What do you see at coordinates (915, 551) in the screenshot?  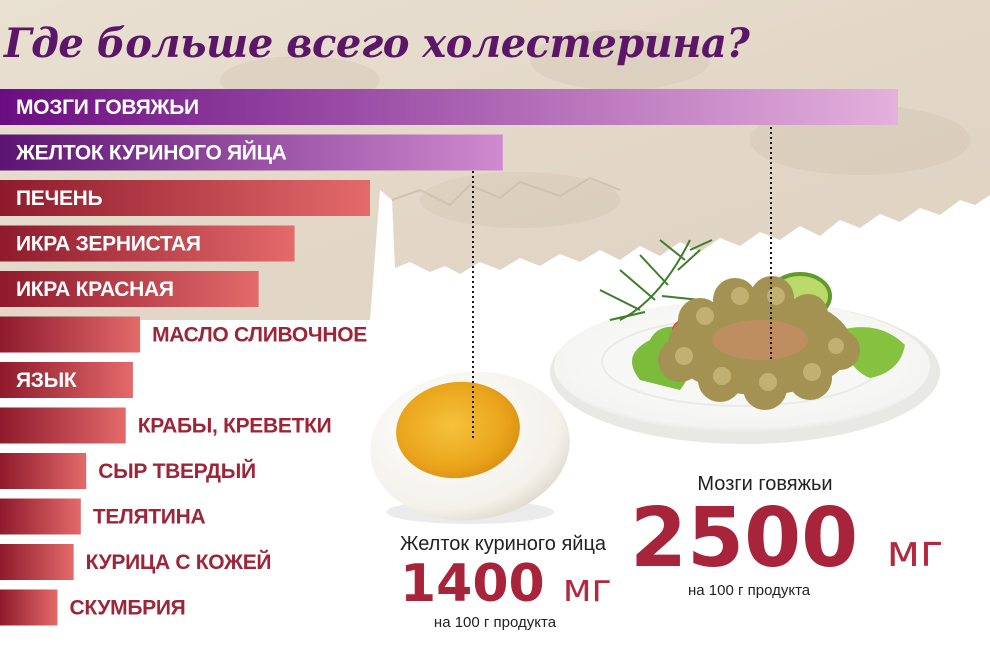 I see `brain-callout-unit: мг` at bounding box center [915, 551].